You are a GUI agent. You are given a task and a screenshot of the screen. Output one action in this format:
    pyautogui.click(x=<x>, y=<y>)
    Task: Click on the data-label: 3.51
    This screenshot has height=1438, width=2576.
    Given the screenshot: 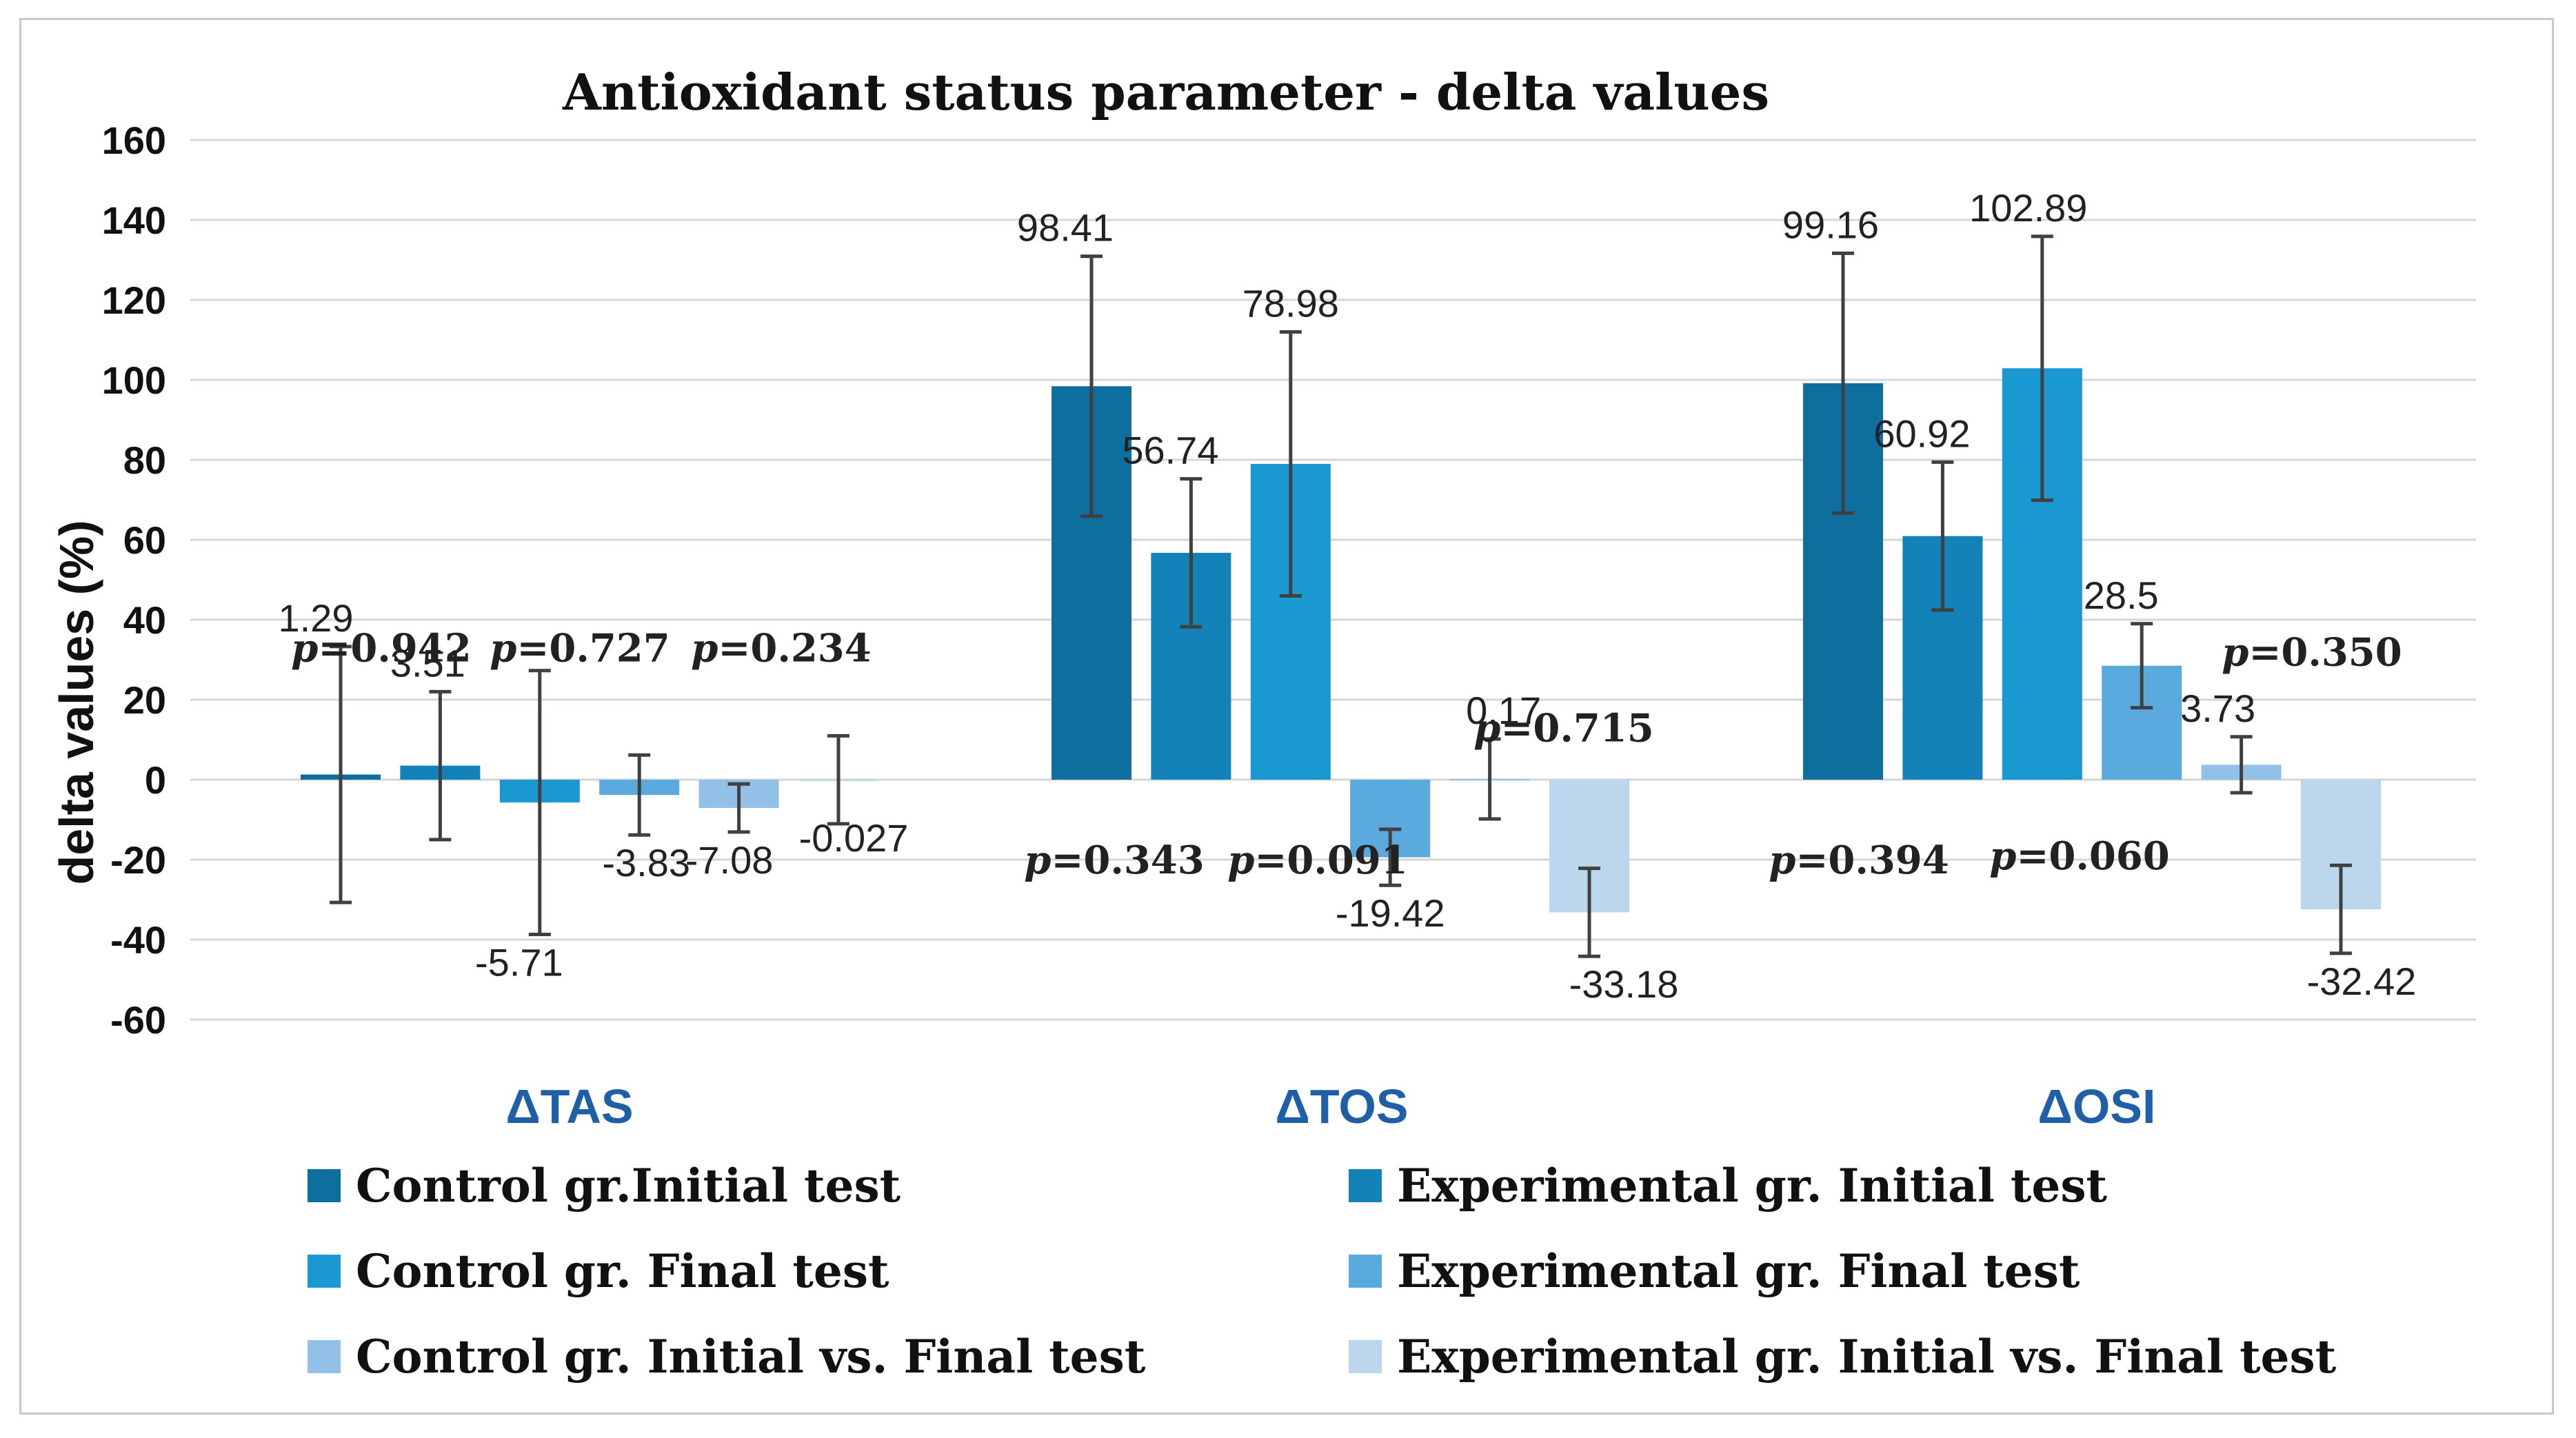 What is the action you would take?
    pyautogui.click(x=427, y=663)
    